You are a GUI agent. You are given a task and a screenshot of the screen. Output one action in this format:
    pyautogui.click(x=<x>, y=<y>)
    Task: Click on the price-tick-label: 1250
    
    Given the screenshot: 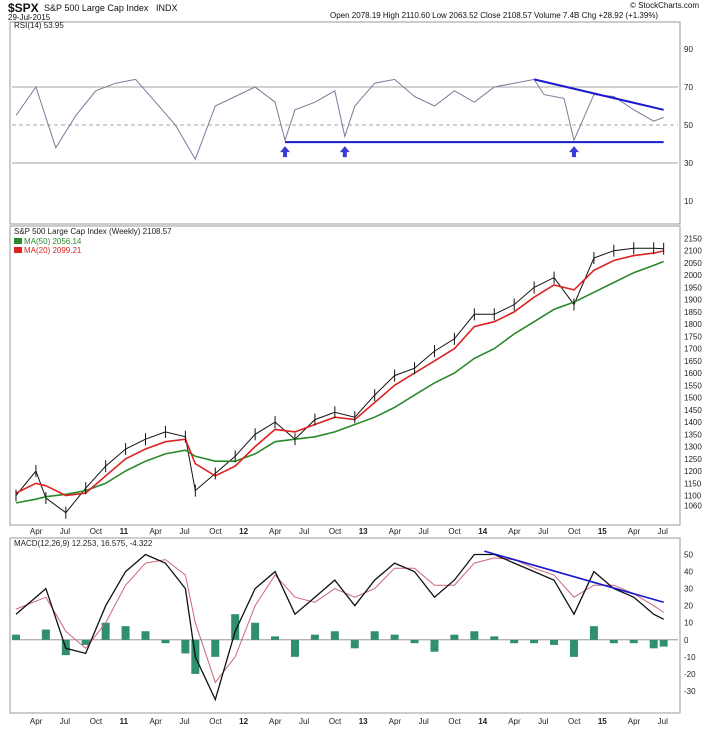 What is the action you would take?
    pyautogui.click(x=693, y=459)
    